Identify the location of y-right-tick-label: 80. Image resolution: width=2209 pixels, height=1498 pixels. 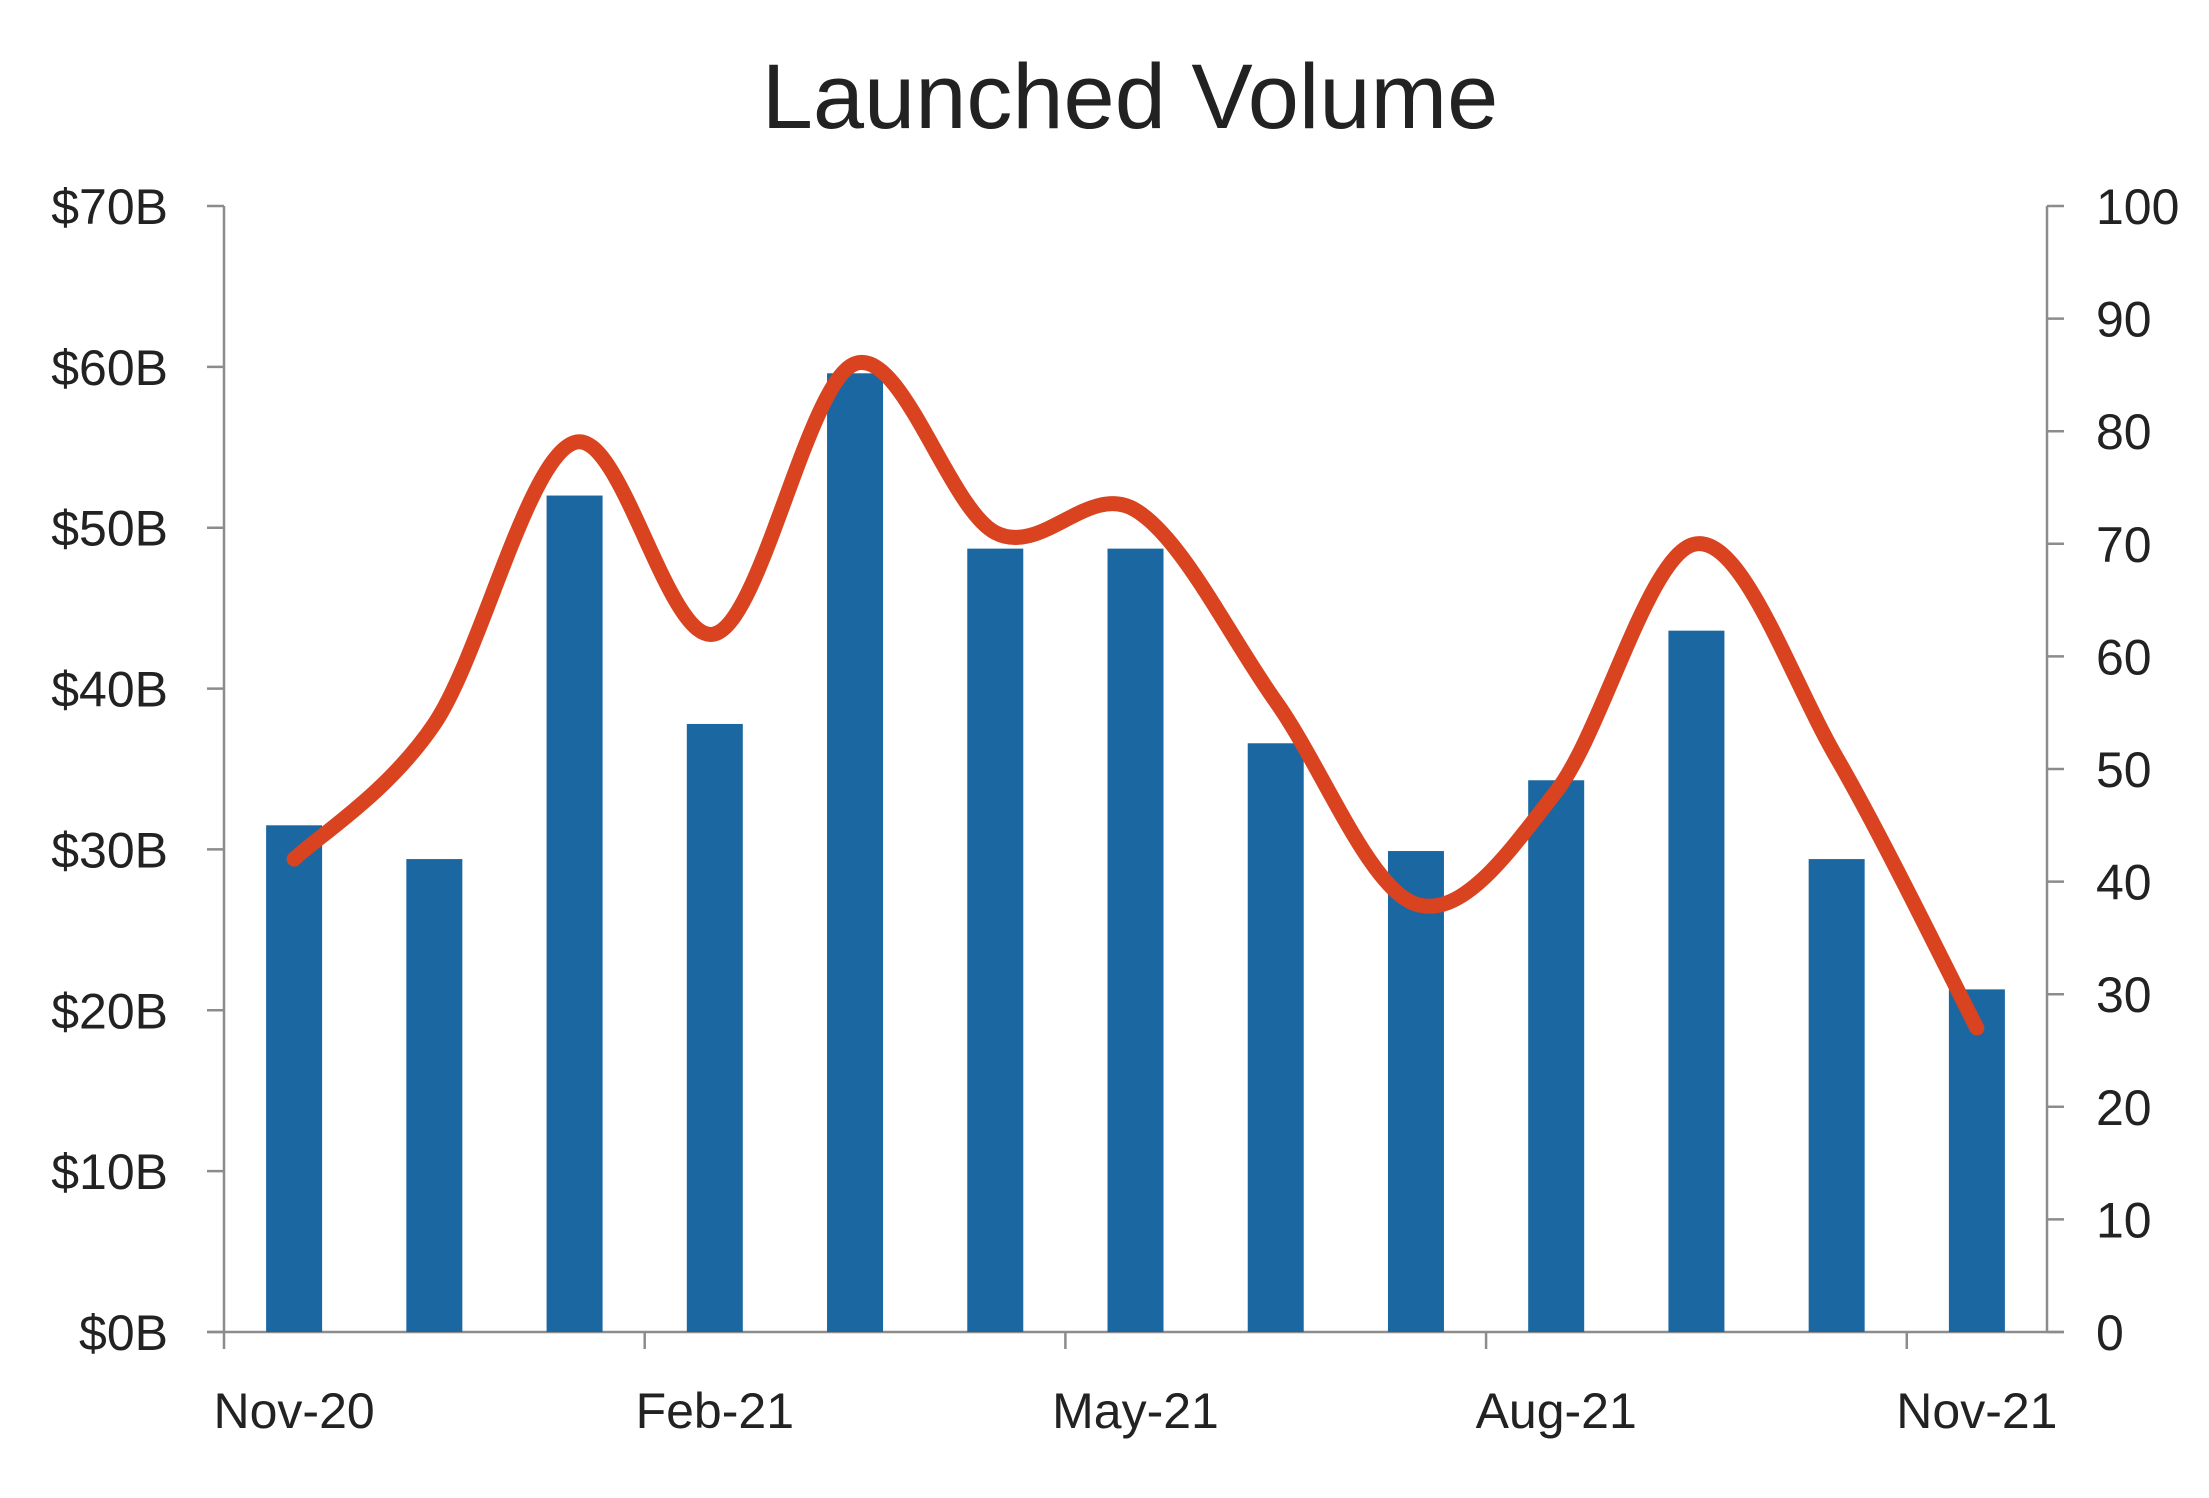
(2124, 432).